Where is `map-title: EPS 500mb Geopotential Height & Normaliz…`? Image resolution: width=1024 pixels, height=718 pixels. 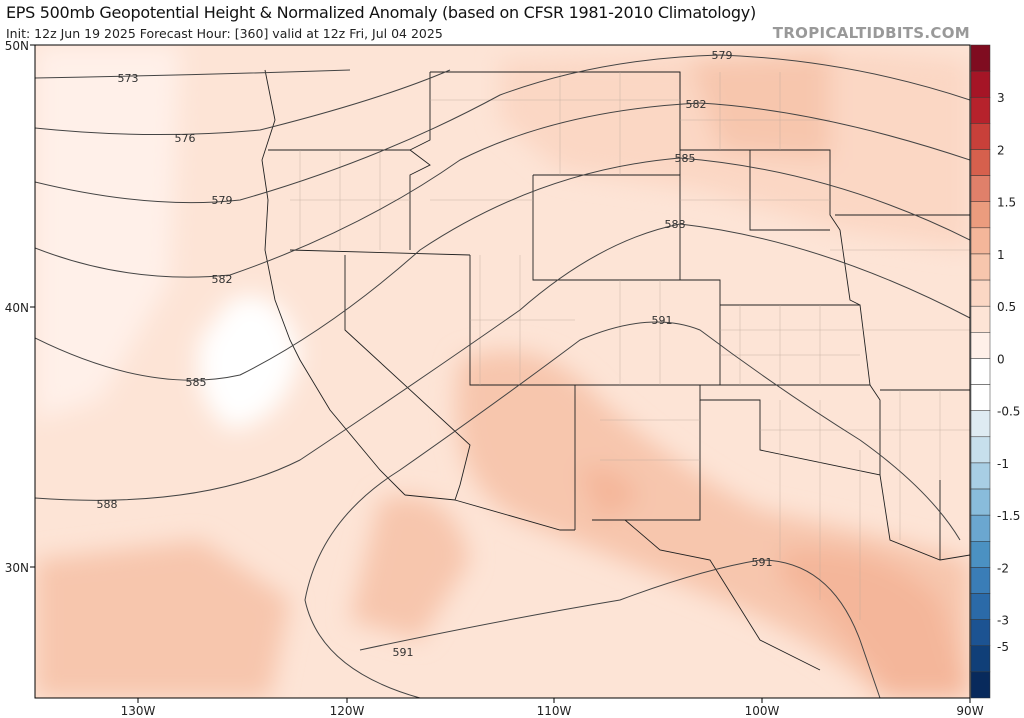
map-title: EPS 500mb Geopotential Height & Normaliz… is located at coordinates (381, 12).